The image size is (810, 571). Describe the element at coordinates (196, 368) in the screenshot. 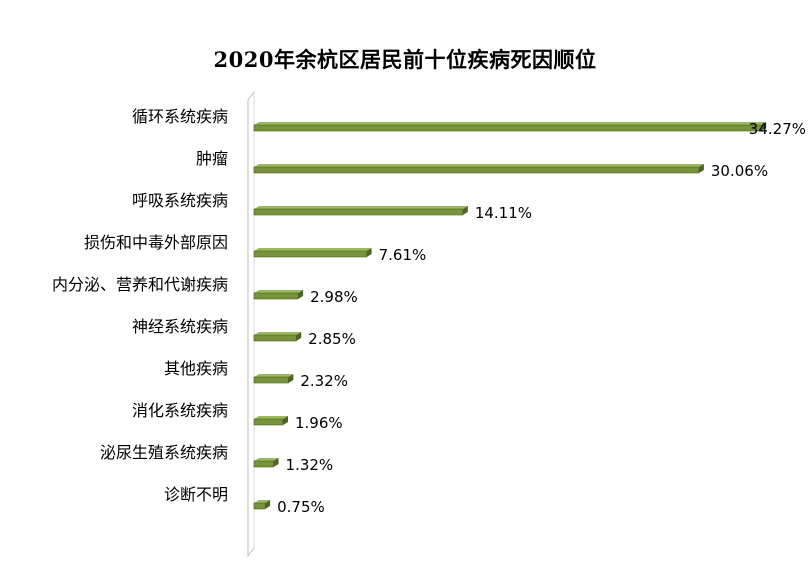

I see `category-label: 其他疾病` at that location.